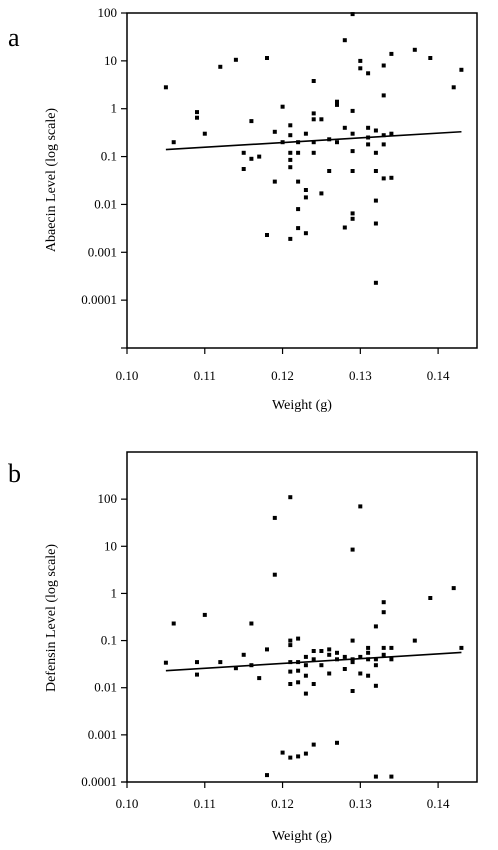 The width and height of the screenshot is (498, 850). I want to click on panel-b-letter: b, so click(14, 473).